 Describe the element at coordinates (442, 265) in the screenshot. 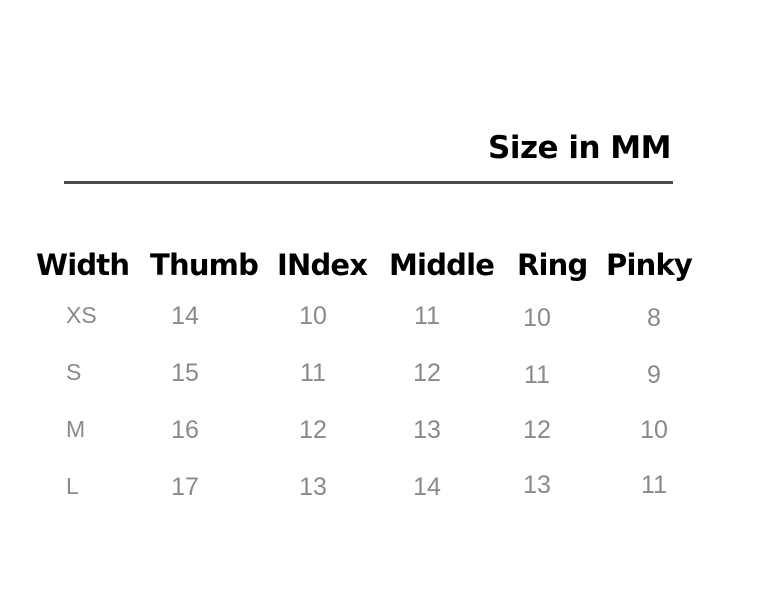

I see `column-header-middle: Middle` at that location.